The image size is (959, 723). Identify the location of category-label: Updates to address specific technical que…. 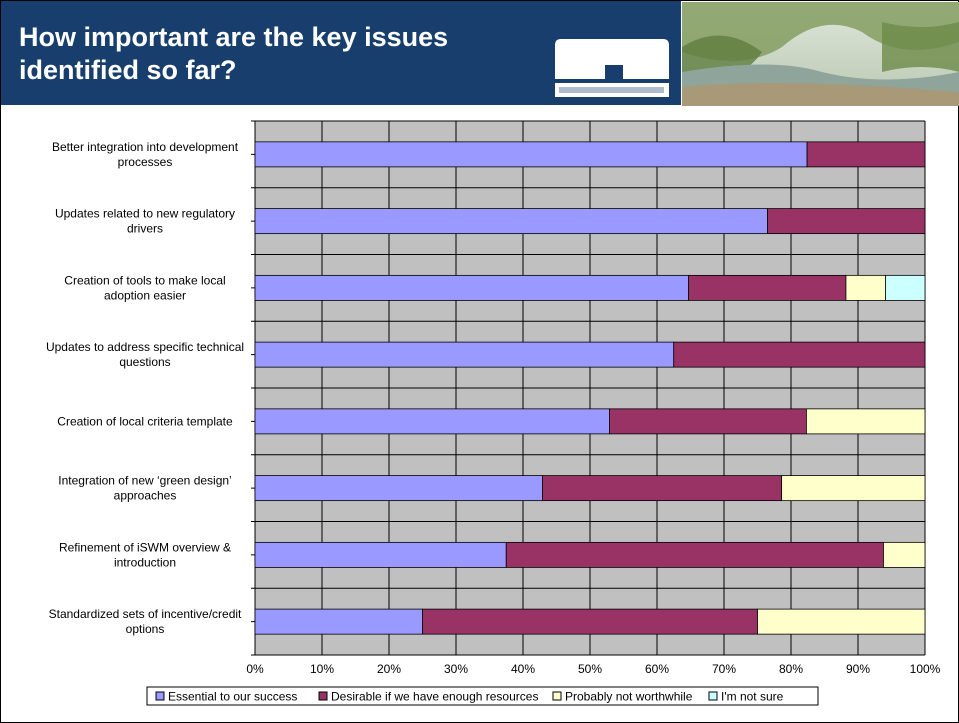
(145, 354).